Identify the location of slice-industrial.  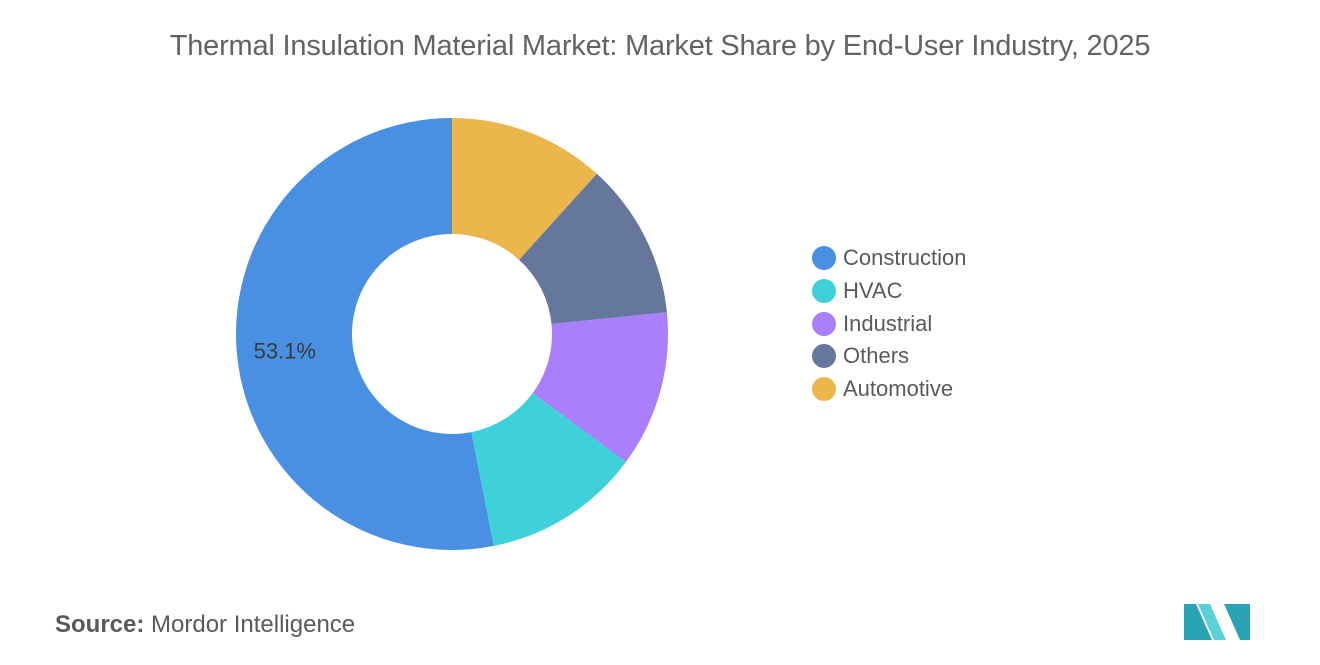
(600, 387).